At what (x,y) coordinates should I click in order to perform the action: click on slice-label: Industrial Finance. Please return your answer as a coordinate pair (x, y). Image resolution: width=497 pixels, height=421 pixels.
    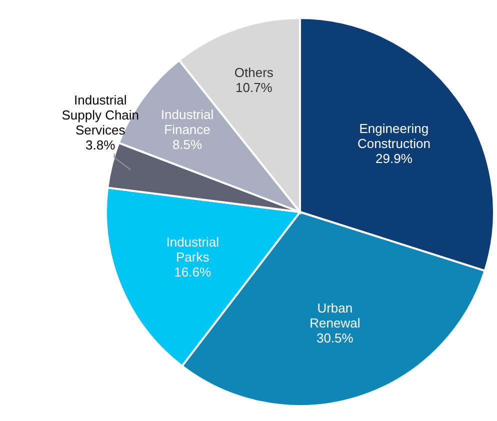
    Looking at the image, I should click on (187, 122).